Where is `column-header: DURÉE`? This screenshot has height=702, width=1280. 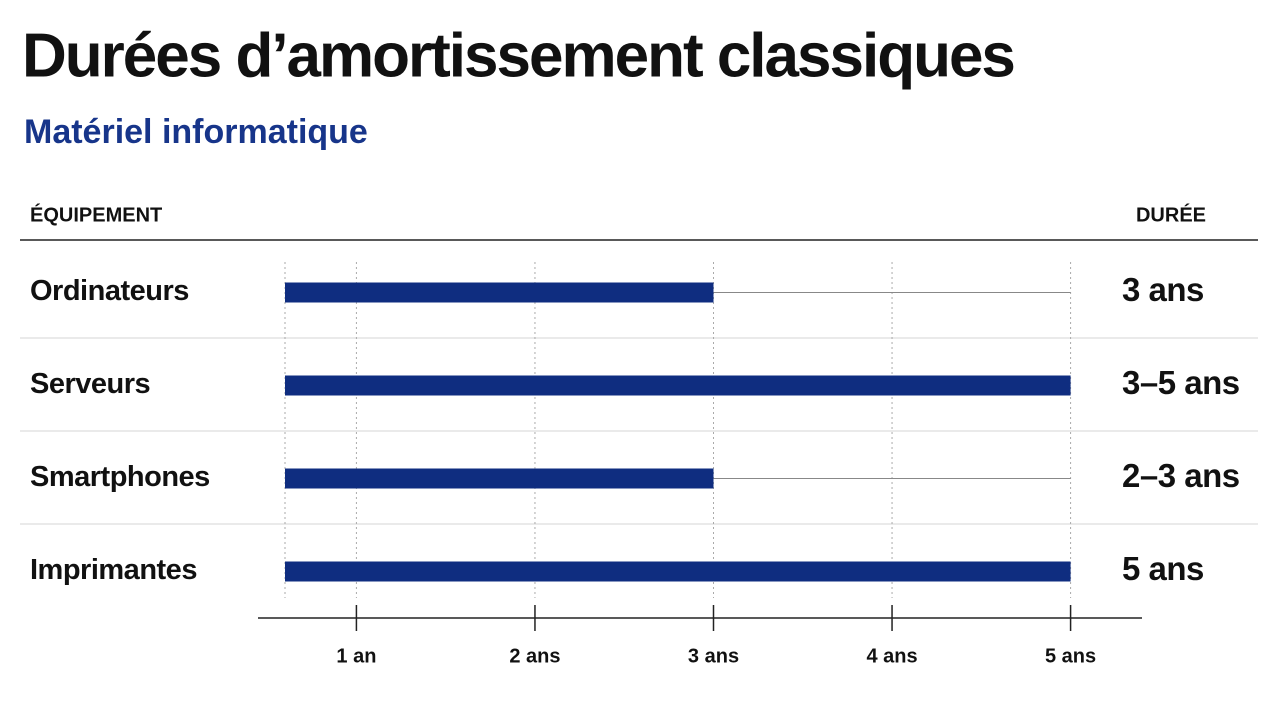
column-header: DURÉE is located at coordinates (1171, 214).